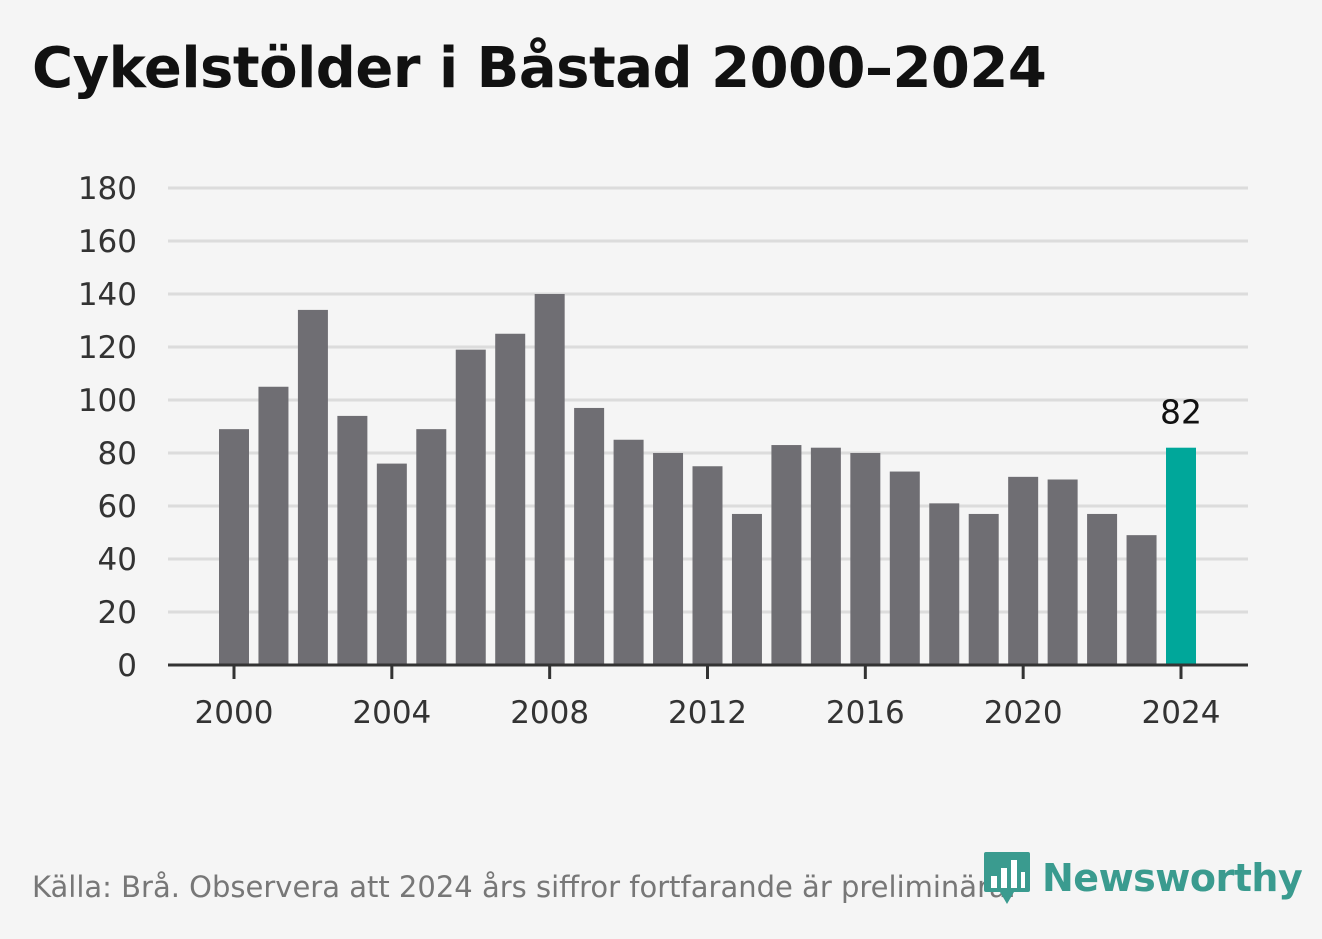 The height and width of the screenshot is (939, 1322). What do you see at coordinates (539, 68) in the screenshot?
I see `chart-title: Cykelstölder i Båstad 2000–2024` at bounding box center [539, 68].